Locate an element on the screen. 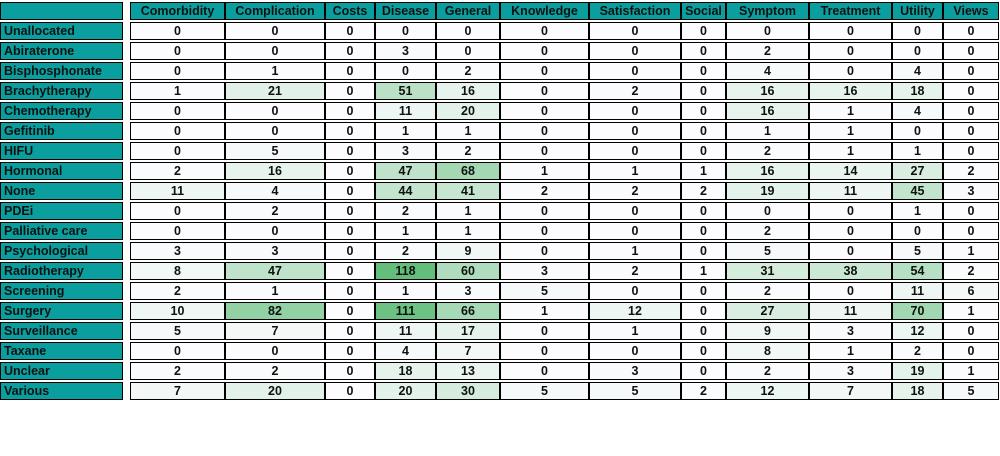 Image resolution: width=1000 pixels, height=456 pixels. column-header-utility: Utility is located at coordinates (917, 11).